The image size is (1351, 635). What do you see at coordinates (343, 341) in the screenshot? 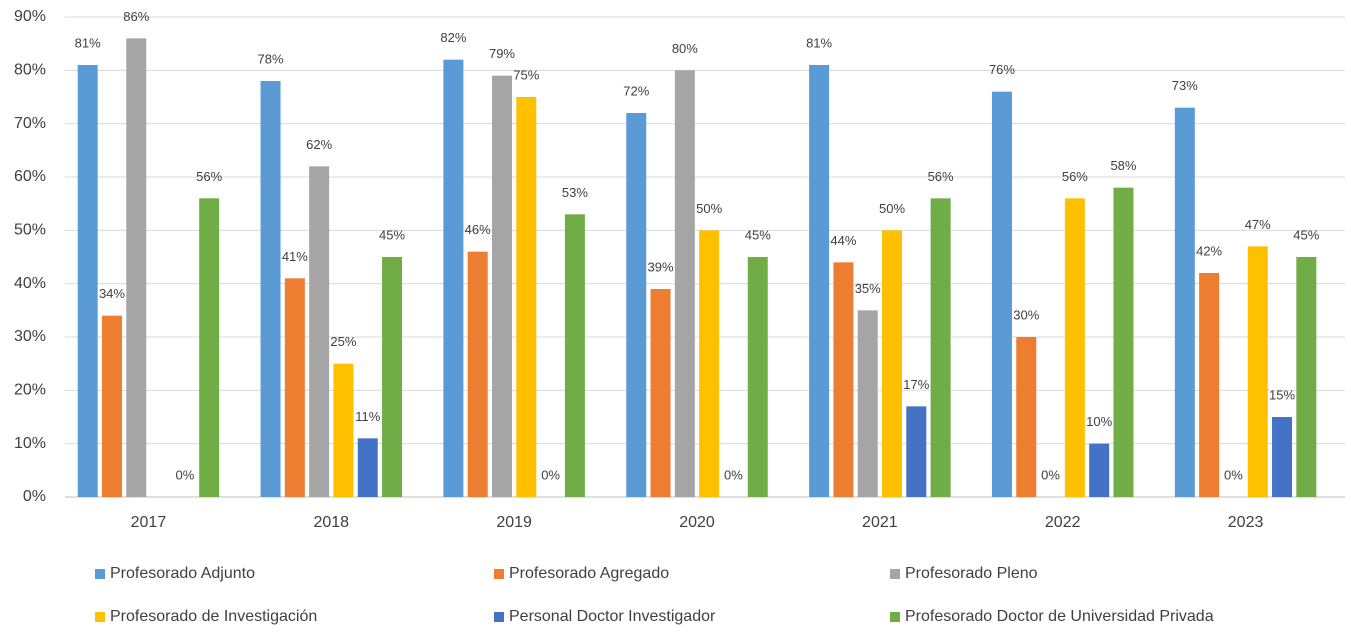
I see `data-label: 25%` at bounding box center [343, 341].